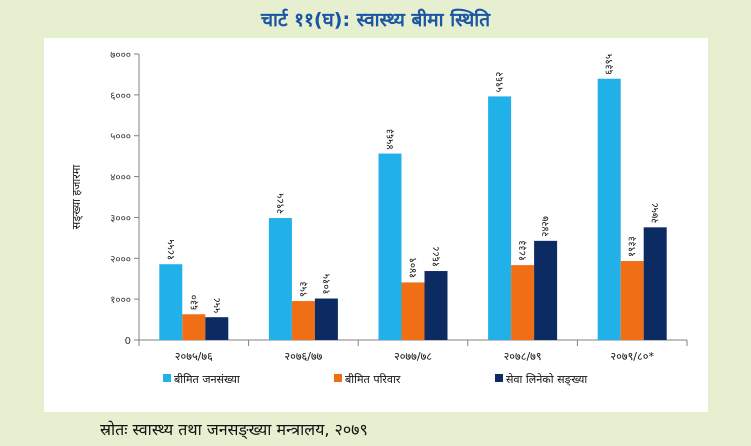 The height and width of the screenshot is (446, 751). I want to click on data-label: १९३३, so click(632, 246).